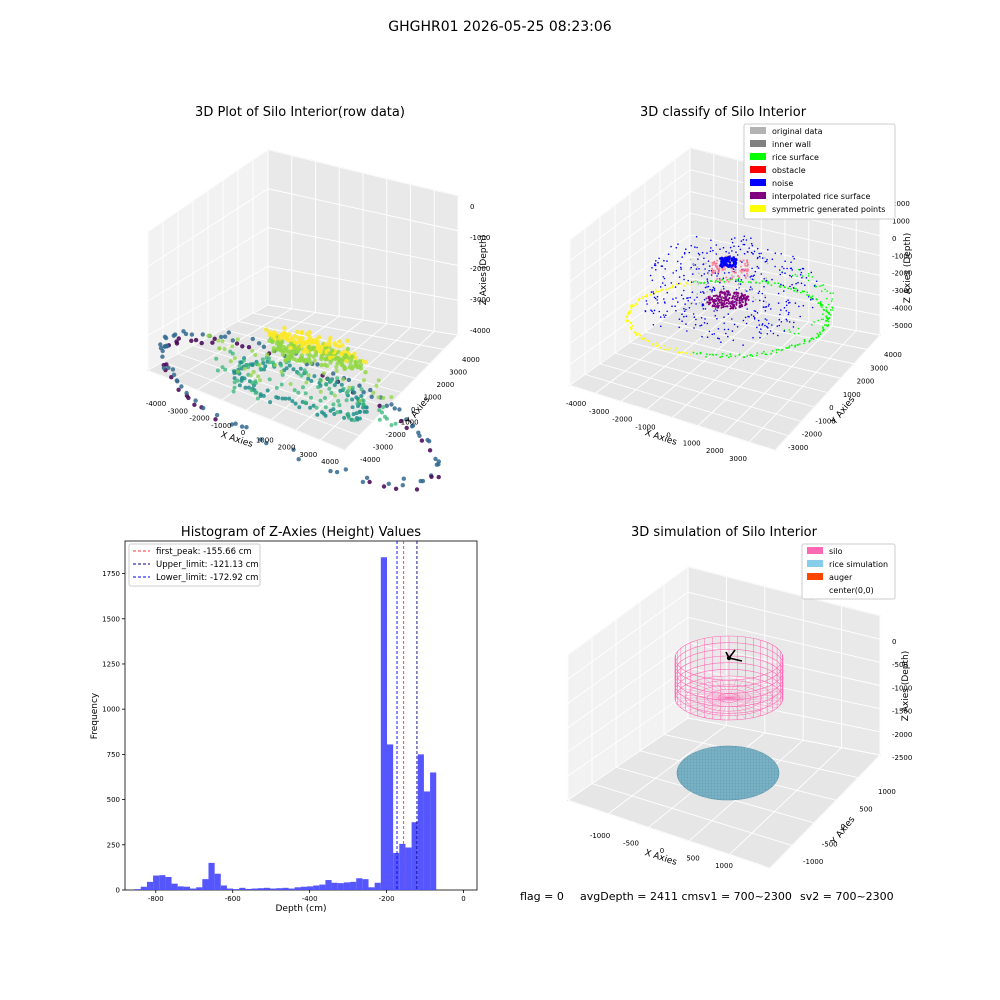 The width and height of the screenshot is (1000, 1000). Describe the element at coordinates (900, 665) in the screenshot. I see `sim-z-tick-1: -500` at that location.